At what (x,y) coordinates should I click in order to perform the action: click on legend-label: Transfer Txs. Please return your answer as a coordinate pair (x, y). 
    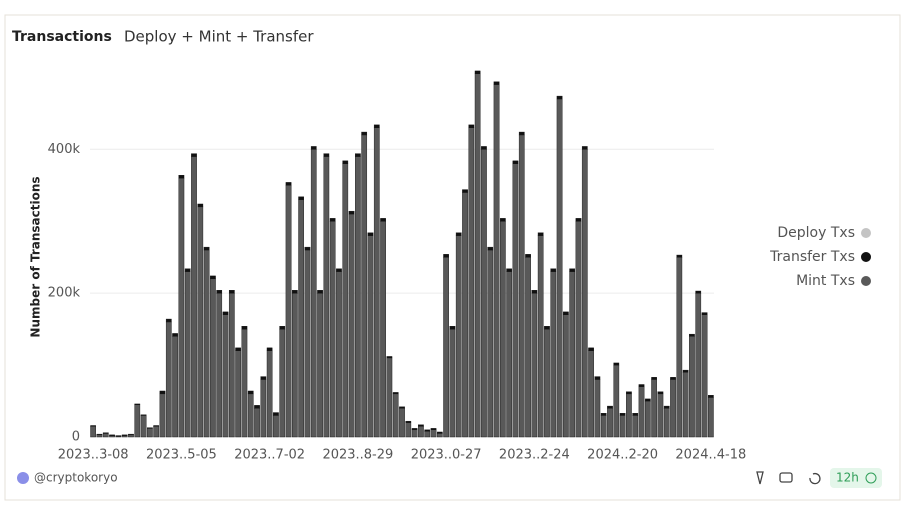
    Looking at the image, I should click on (812, 257).